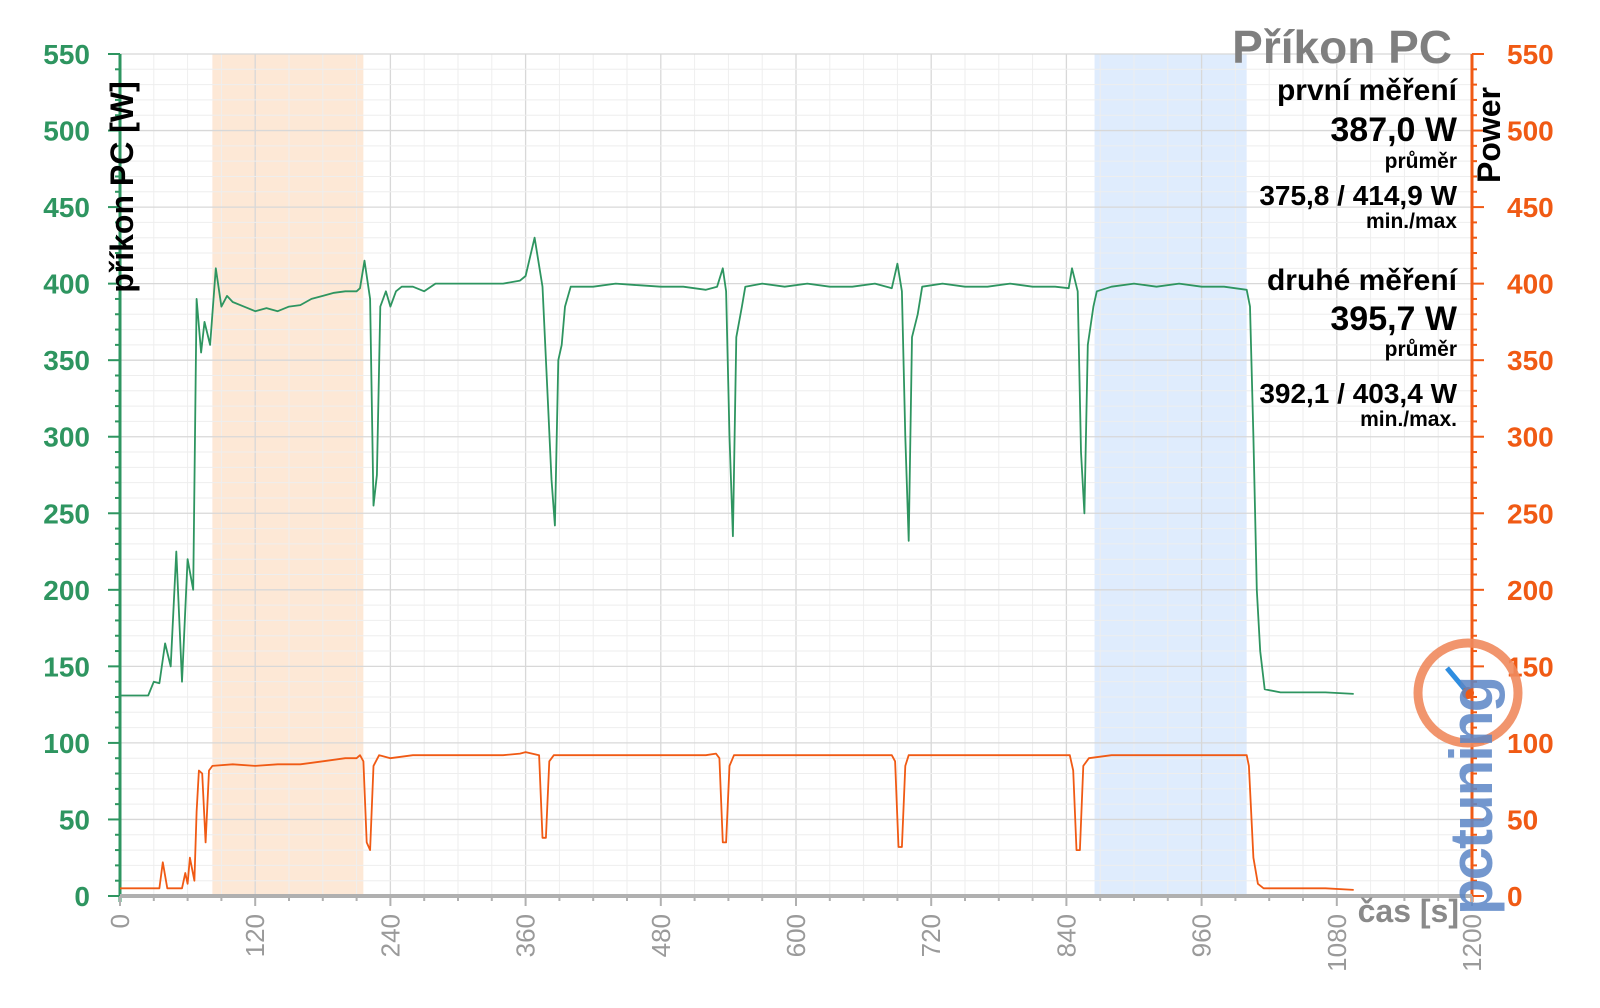 The height and width of the screenshot is (1008, 1600). What do you see at coordinates (1530, 590) in the screenshot?
I see `y-tick-label-right: 200` at bounding box center [1530, 590].